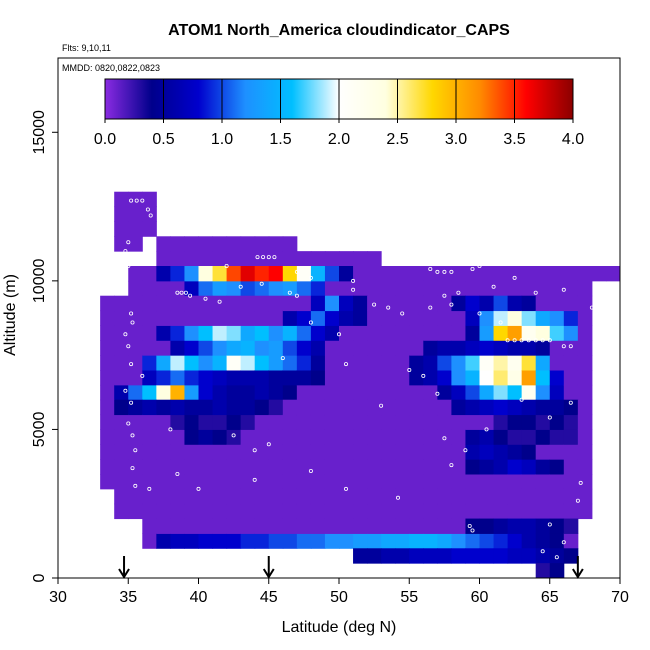 The width and height of the screenshot is (650, 650). I want to click on flight-arrows, so click(351, 567).